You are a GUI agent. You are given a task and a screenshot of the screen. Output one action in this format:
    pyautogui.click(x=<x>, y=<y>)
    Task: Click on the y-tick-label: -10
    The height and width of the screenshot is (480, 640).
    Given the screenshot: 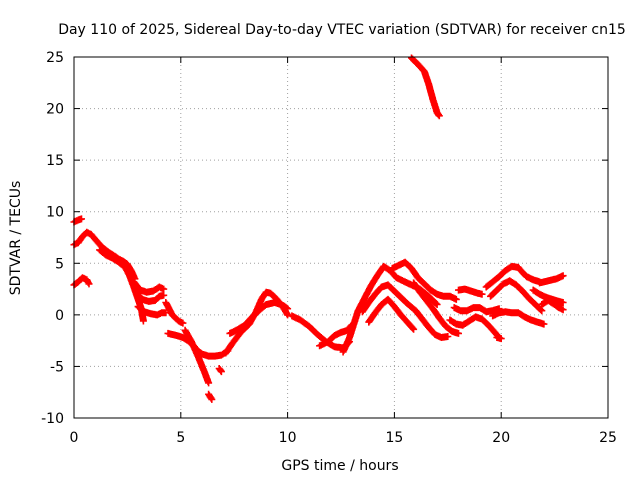 What is the action you would take?
    pyautogui.click(x=52, y=419)
    